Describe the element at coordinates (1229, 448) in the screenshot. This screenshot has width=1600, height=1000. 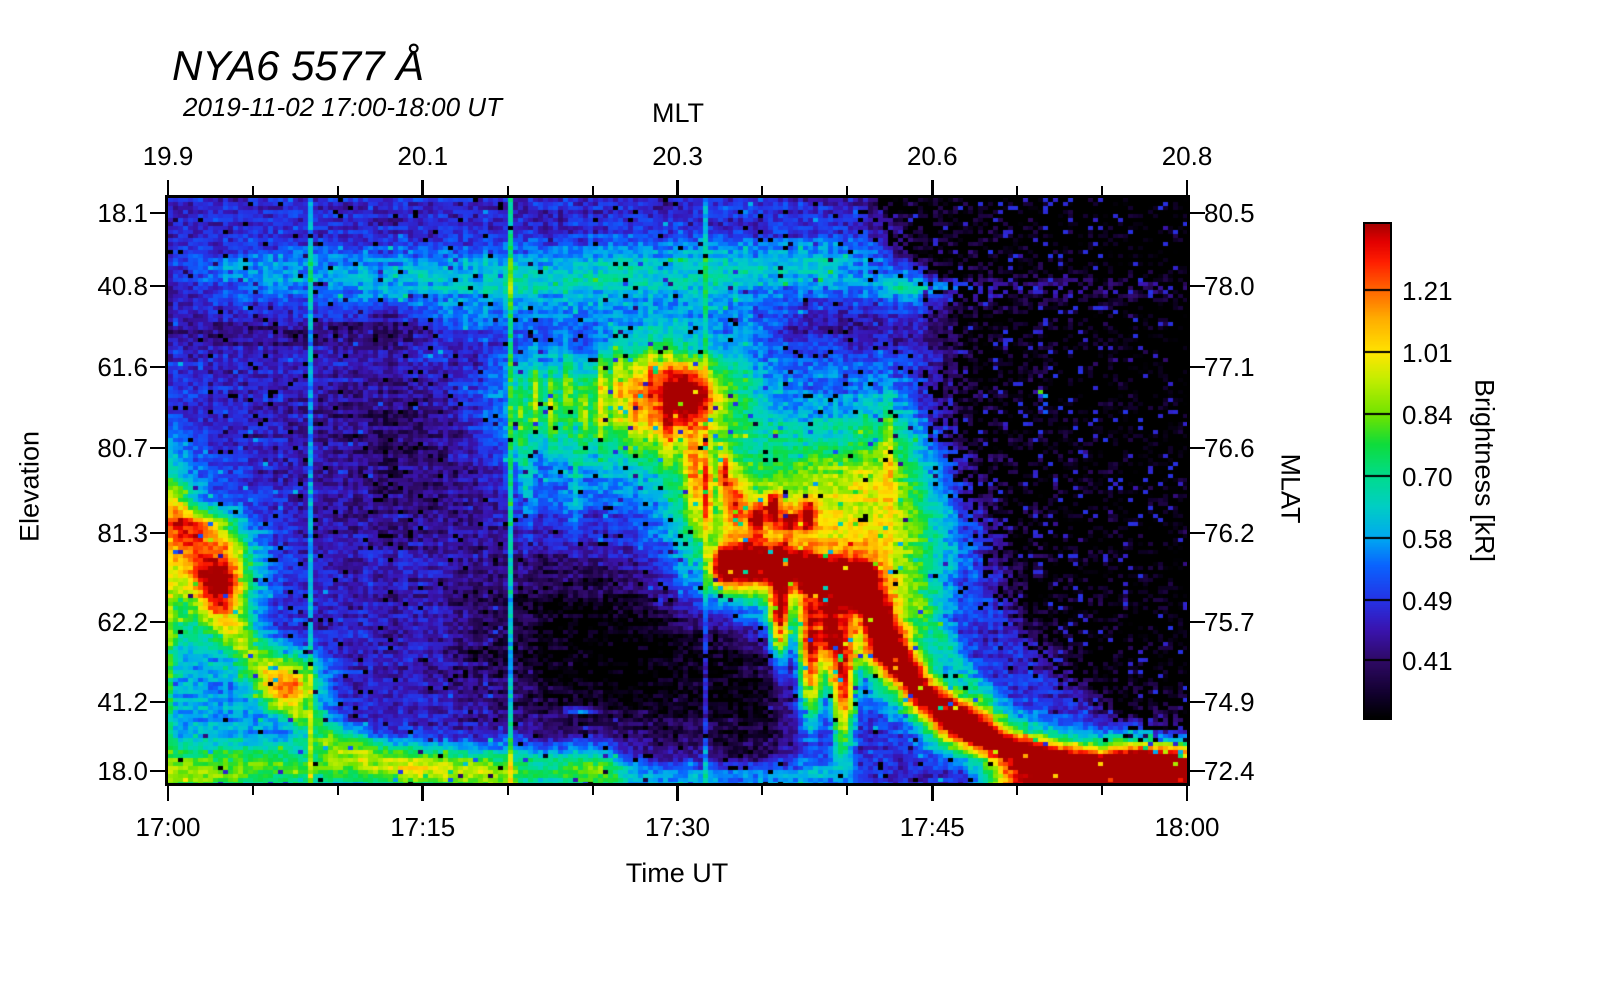
I see `y-right-tick-label: 76.6` at that location.